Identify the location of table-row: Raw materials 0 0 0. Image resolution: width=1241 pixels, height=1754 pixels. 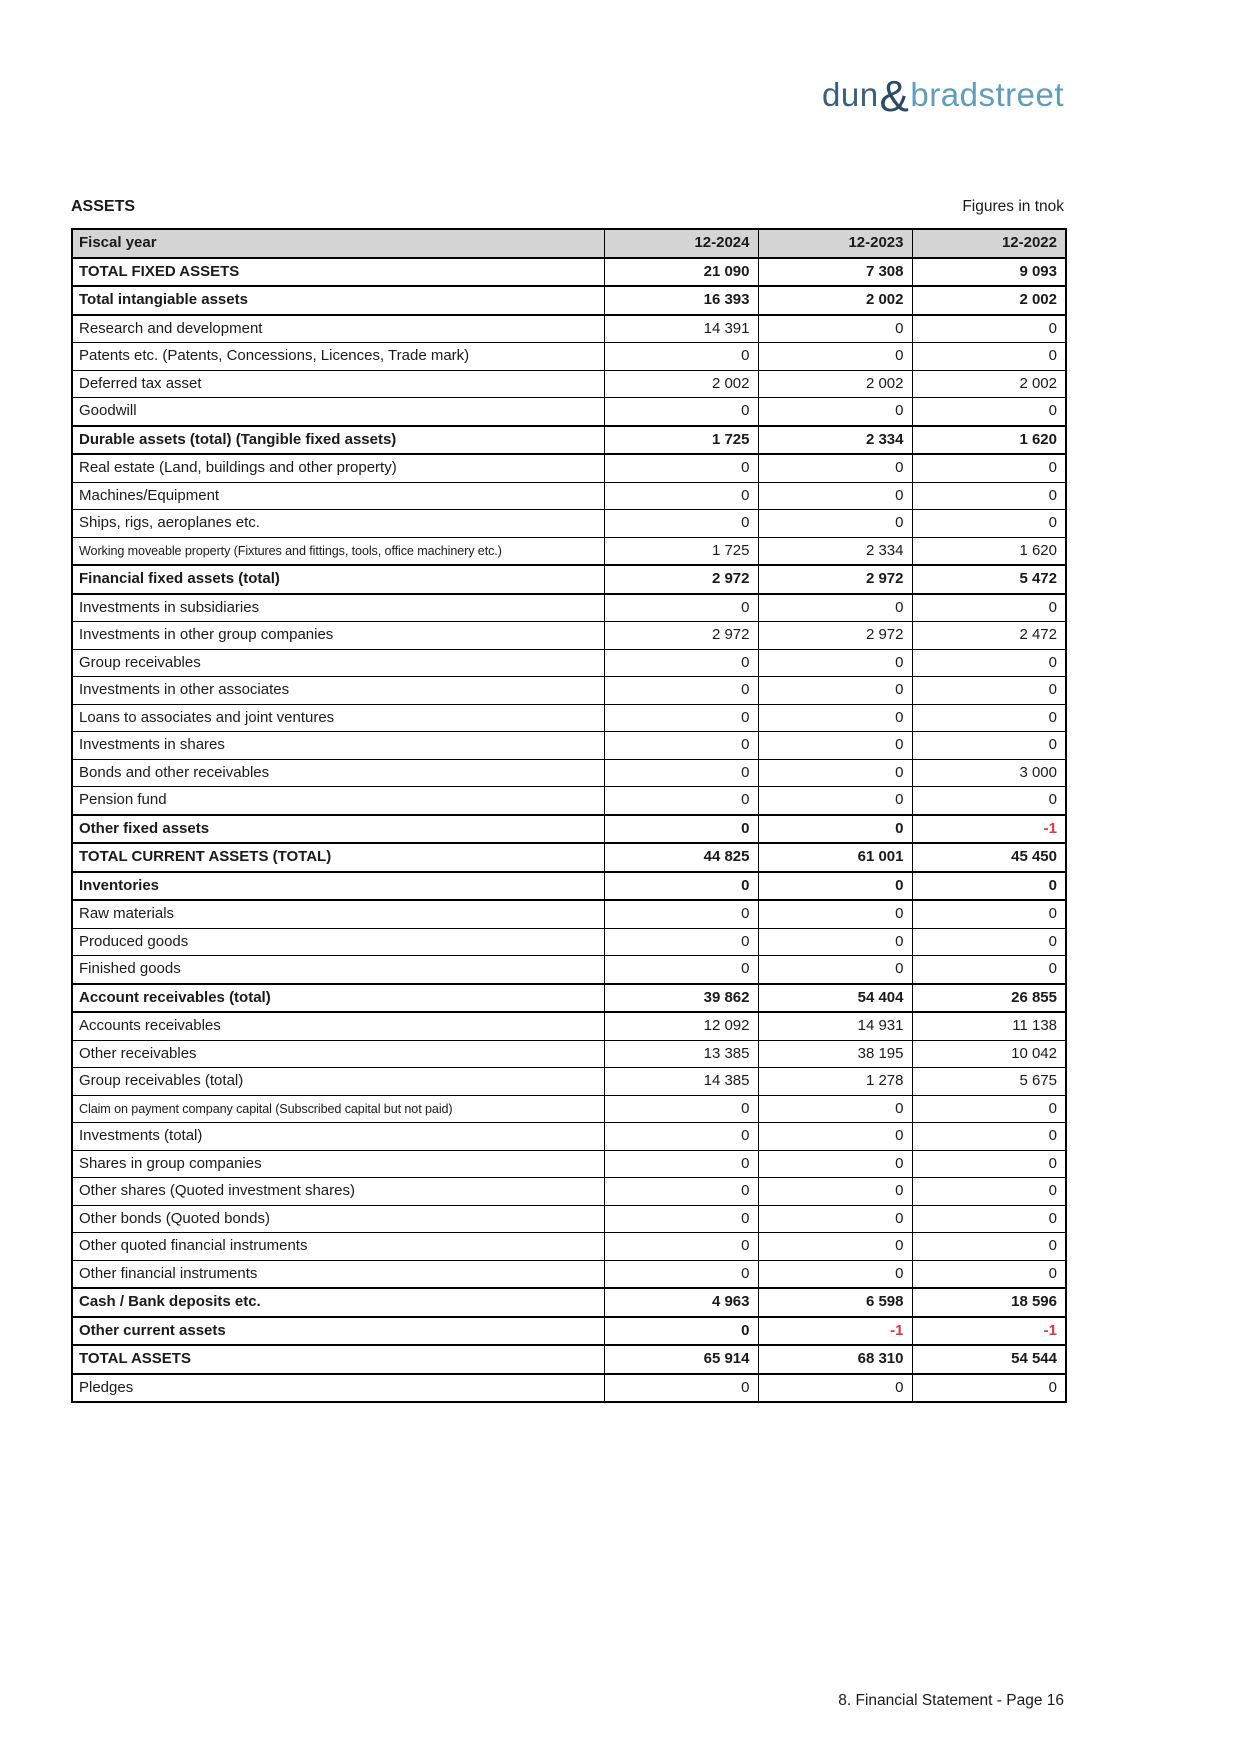
(569, 914).